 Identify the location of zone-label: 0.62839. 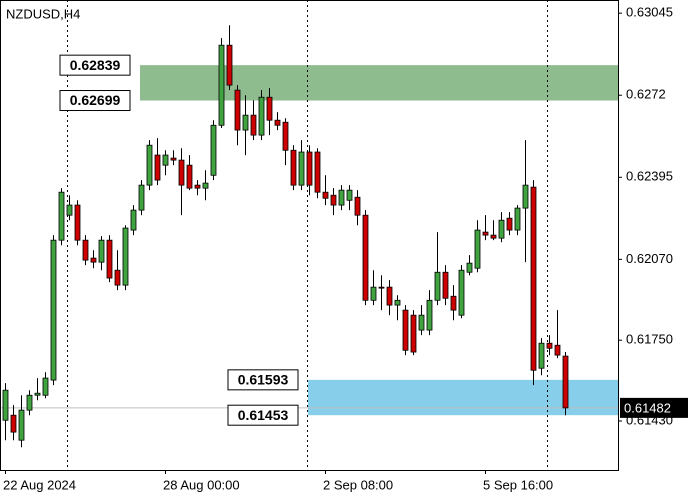
(95, 65).